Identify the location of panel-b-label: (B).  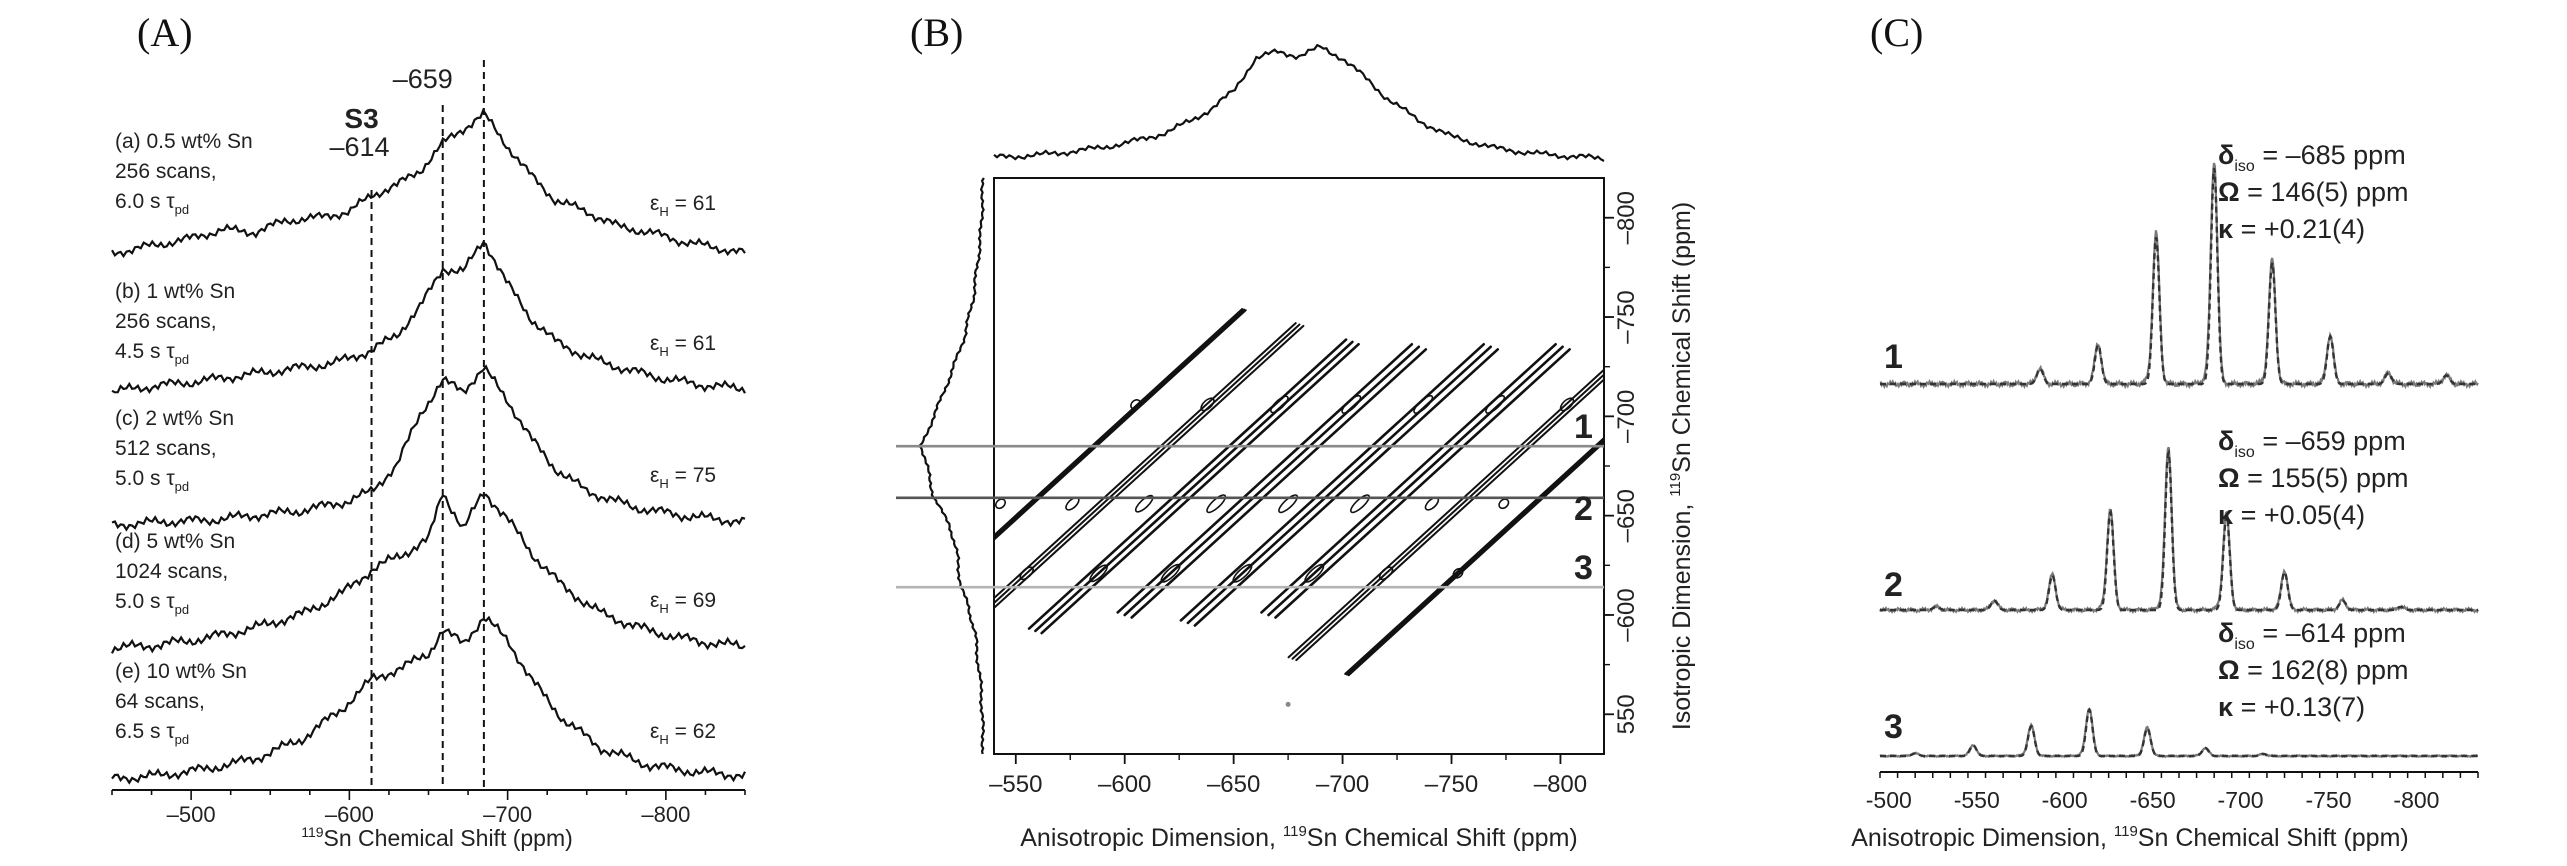
(936, 32).